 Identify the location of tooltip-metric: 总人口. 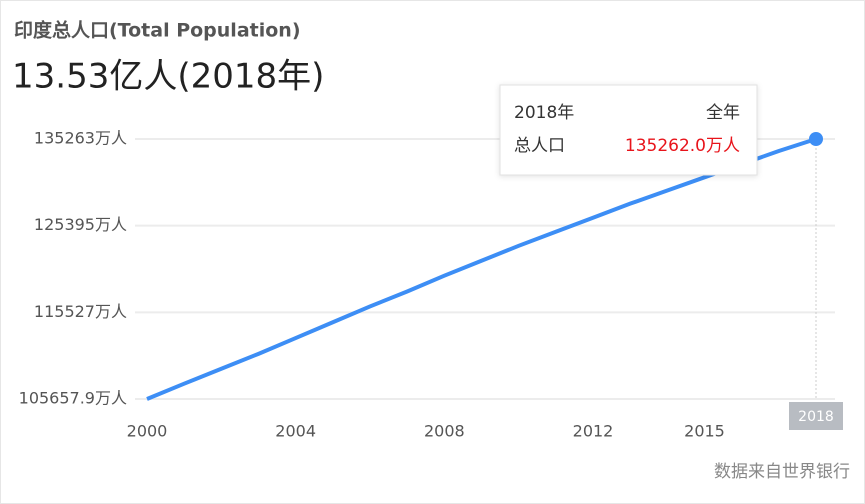
(539, 146).